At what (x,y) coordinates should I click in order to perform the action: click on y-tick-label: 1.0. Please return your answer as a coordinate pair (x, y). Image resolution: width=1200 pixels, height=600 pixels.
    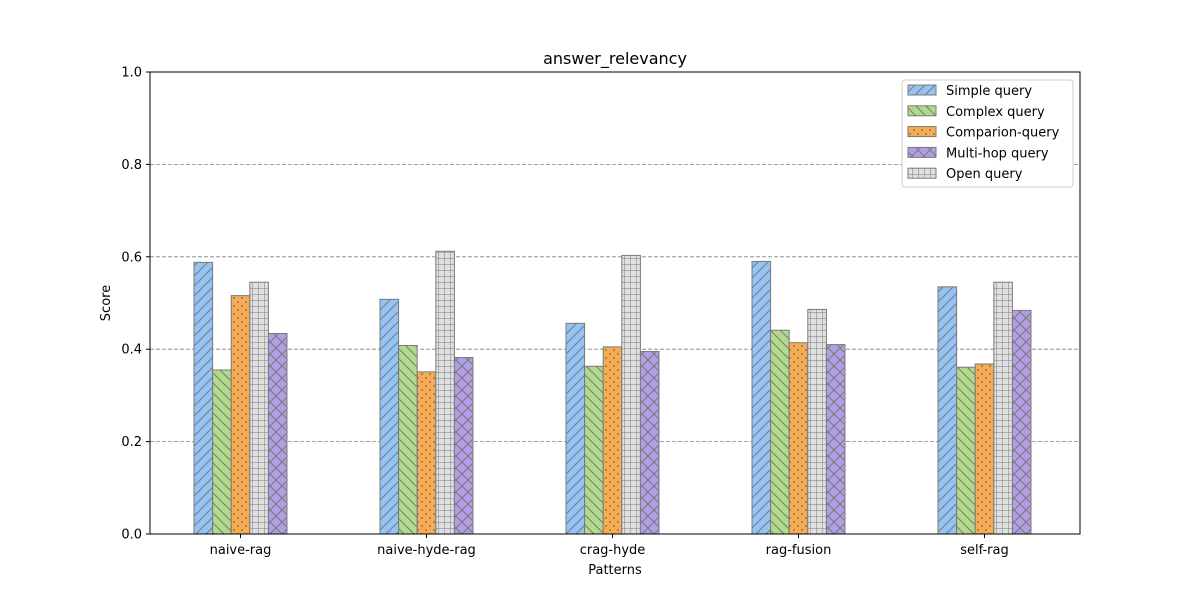
    Looking at the image, I should click on (131, 73).